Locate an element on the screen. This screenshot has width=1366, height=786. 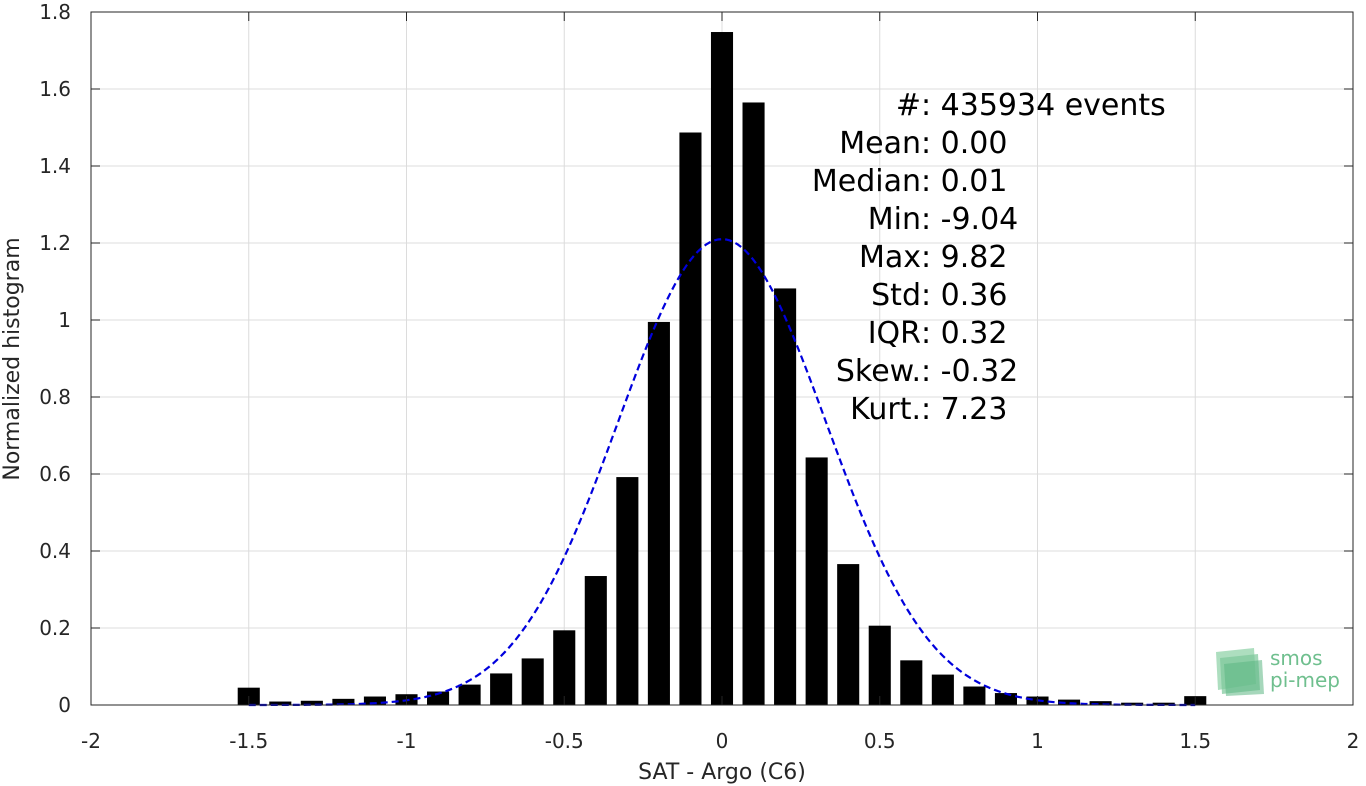
logo-line1: smos is located at coordinates (1296, 658).